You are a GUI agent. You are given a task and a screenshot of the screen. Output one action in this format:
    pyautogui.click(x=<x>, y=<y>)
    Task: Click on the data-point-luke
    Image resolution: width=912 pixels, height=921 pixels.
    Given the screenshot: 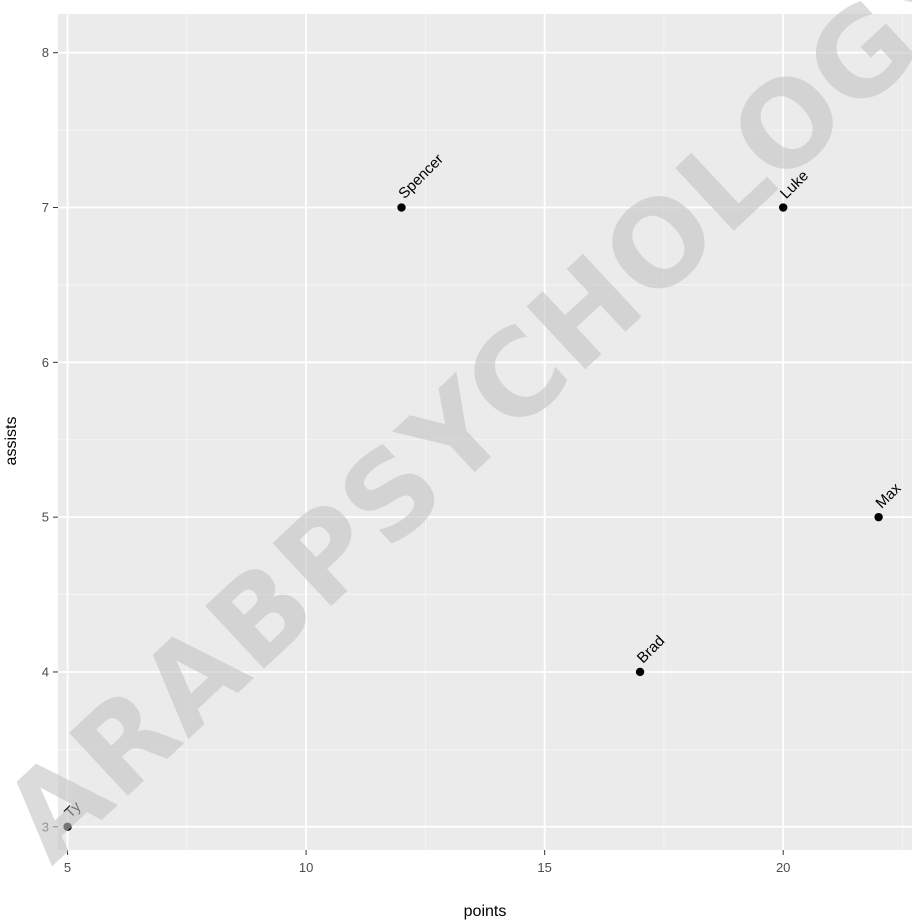 What is the action you would take?
    pyautogui.click(x=783, y=207)
    